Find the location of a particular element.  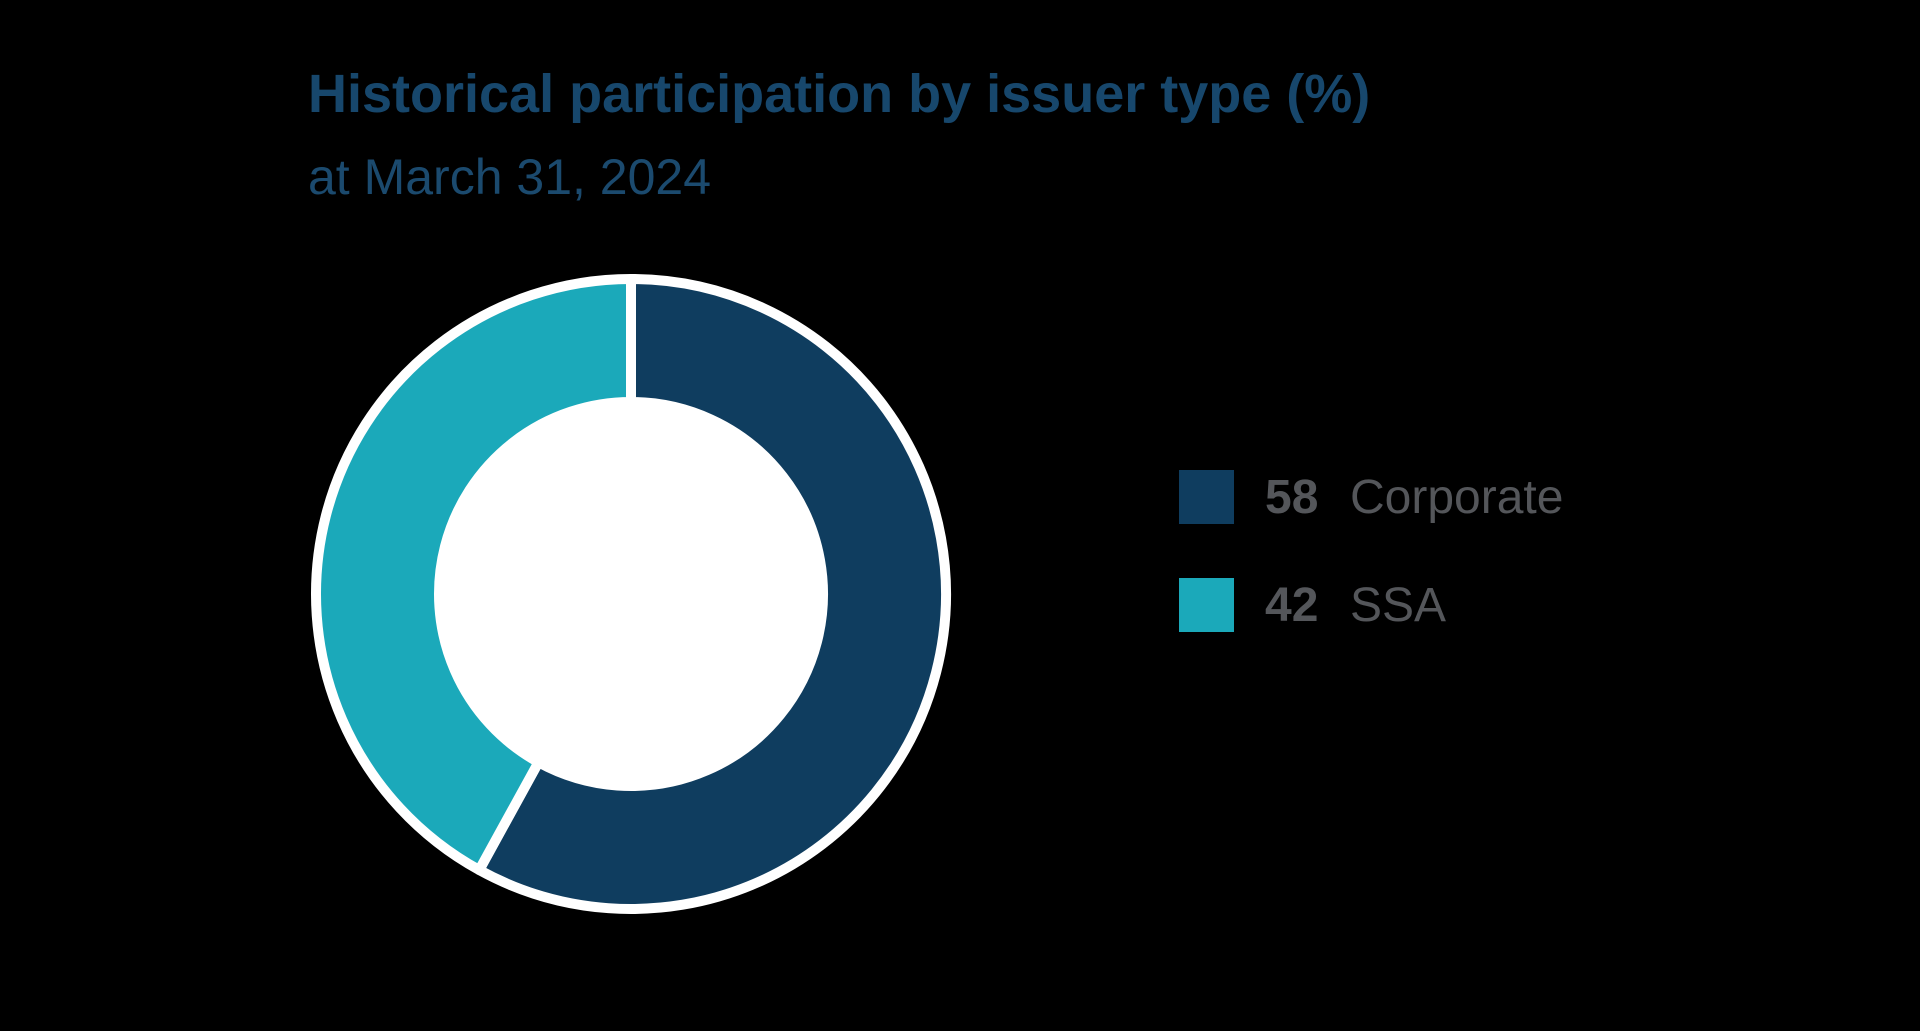

donut-hole is located at coordinates (631, 594).